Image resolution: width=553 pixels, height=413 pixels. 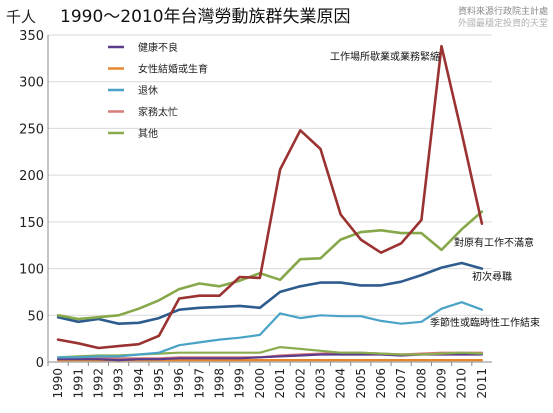 I want to click on legend-label: 其他, so click(x=148, y=133).